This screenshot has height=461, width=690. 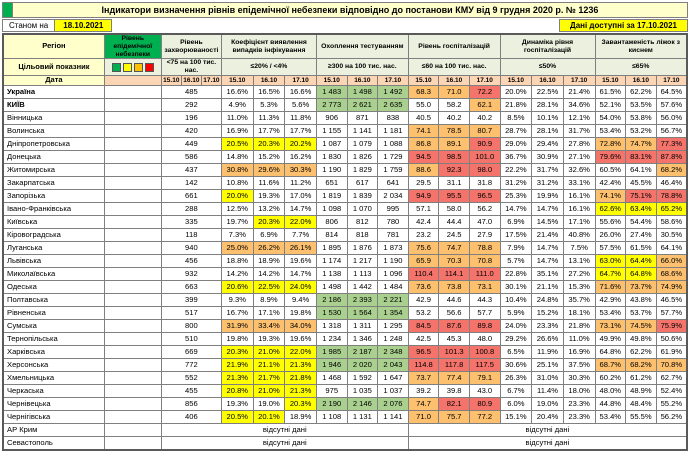 What do you see at coordinates (671, 299) in the screenshot?
I see `value-cell: 46.5%` at bounding box center [671, 299].